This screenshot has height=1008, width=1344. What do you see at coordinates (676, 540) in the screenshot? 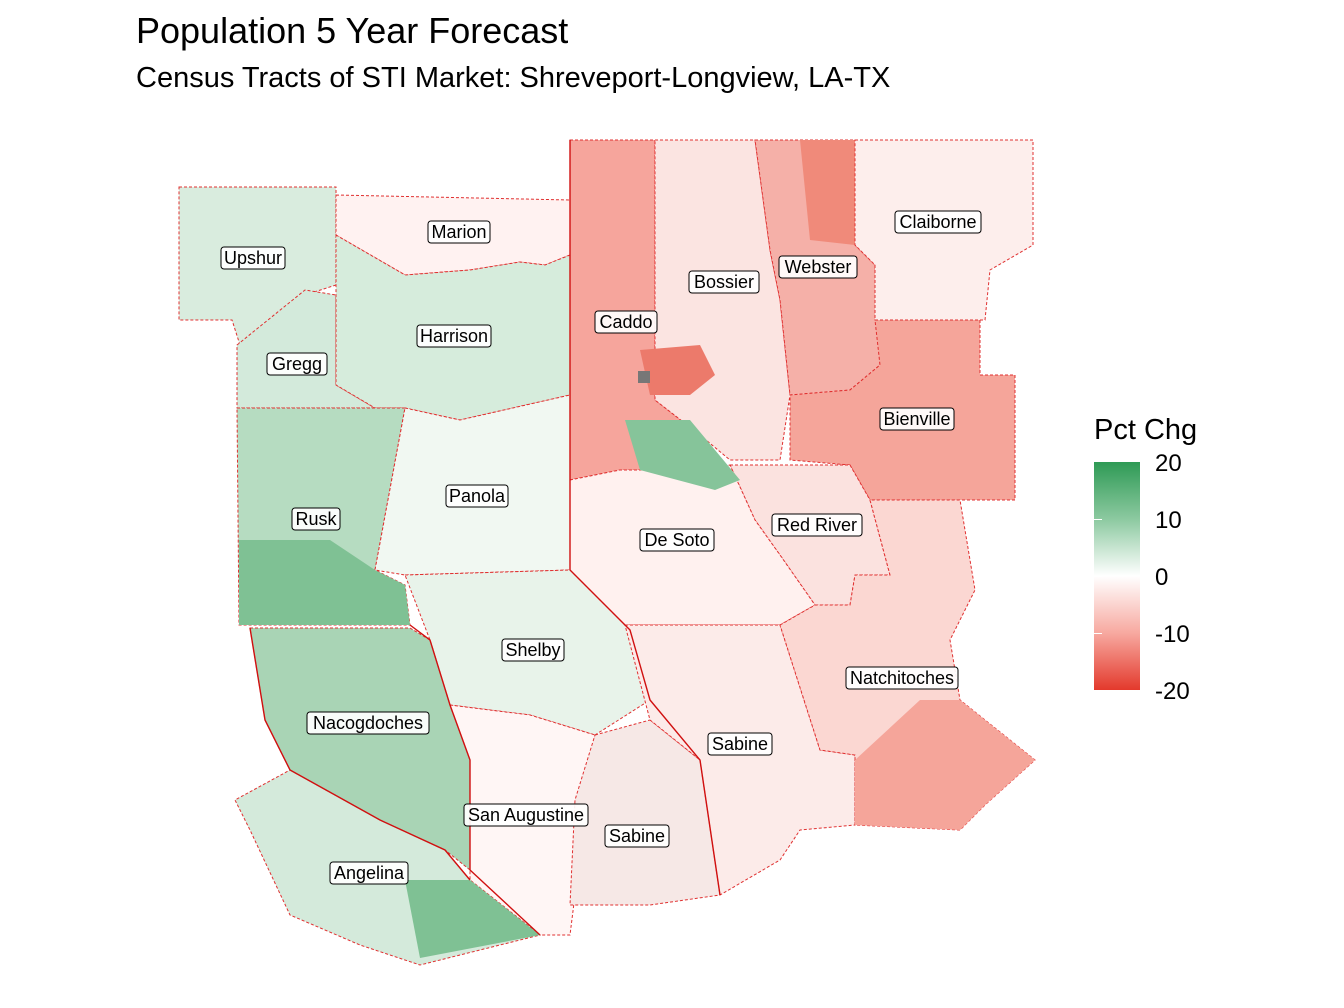
I see `label-desoto: De Soto` at bounding box center [676, 540].